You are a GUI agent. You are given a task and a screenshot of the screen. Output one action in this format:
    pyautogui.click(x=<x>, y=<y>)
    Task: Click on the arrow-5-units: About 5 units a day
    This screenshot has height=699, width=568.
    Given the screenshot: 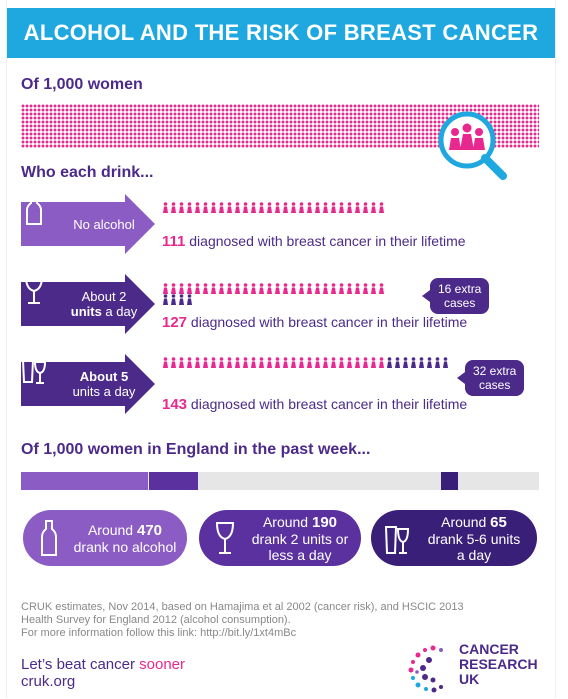 What is the action you would take?
    pyautogui.click(x=88, y=384)
    